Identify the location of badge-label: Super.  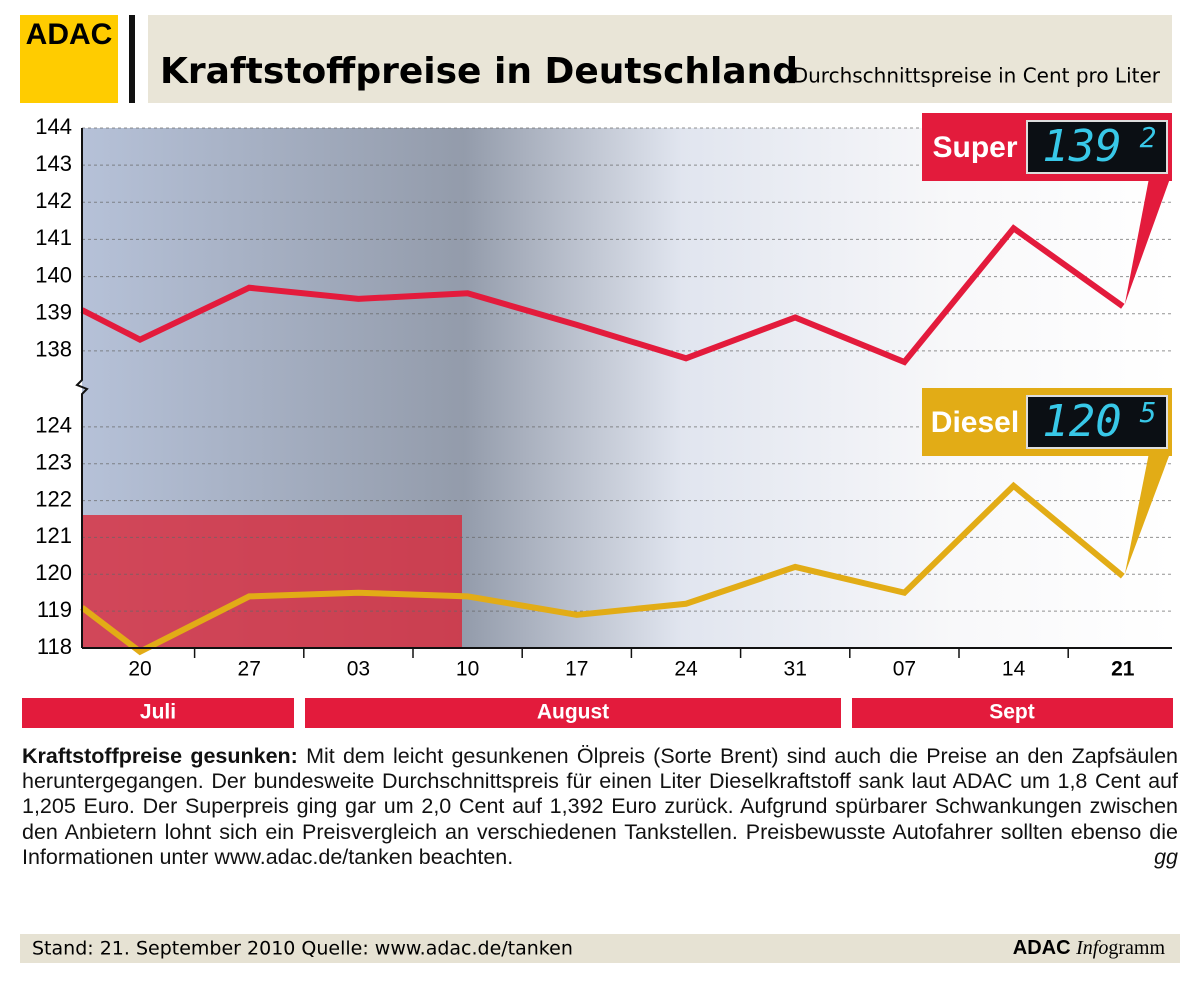
(974, 147).